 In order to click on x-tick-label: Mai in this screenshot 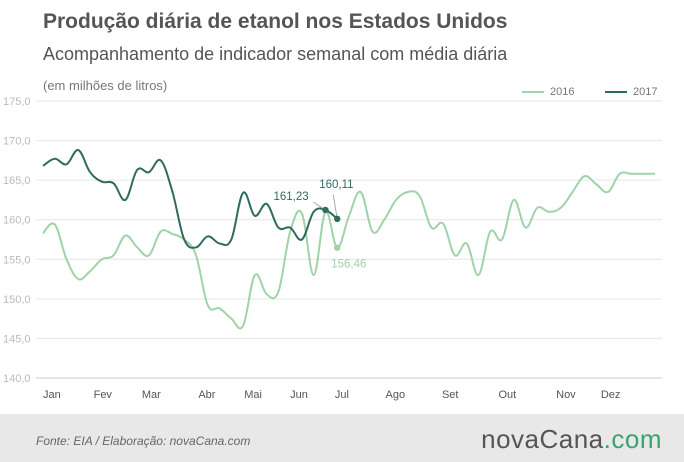, I will do `click(253, 395)`.